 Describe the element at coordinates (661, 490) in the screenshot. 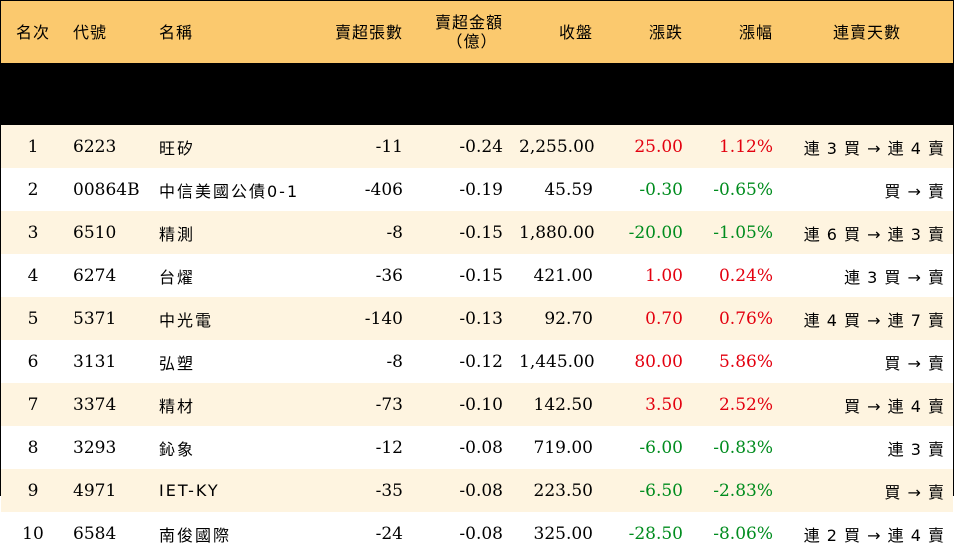

I see `cell-change: -6.50` at that location.